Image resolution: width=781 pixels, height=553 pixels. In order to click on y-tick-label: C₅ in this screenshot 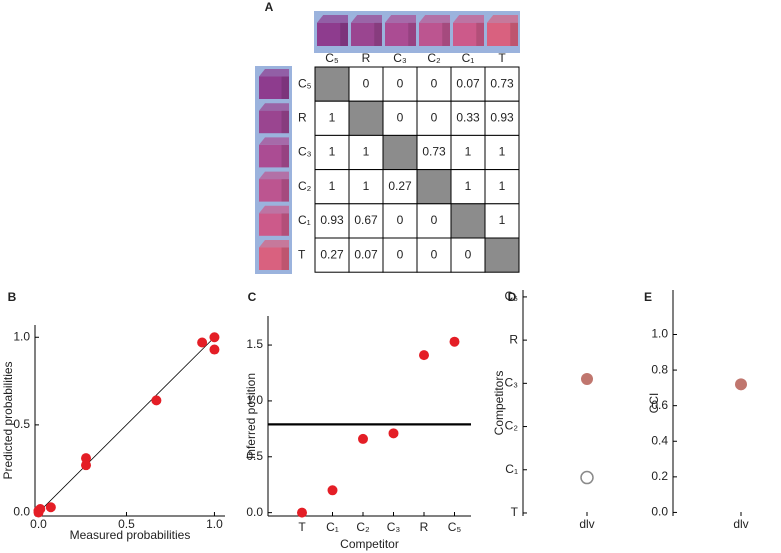, I will do `click(512, 296)`.